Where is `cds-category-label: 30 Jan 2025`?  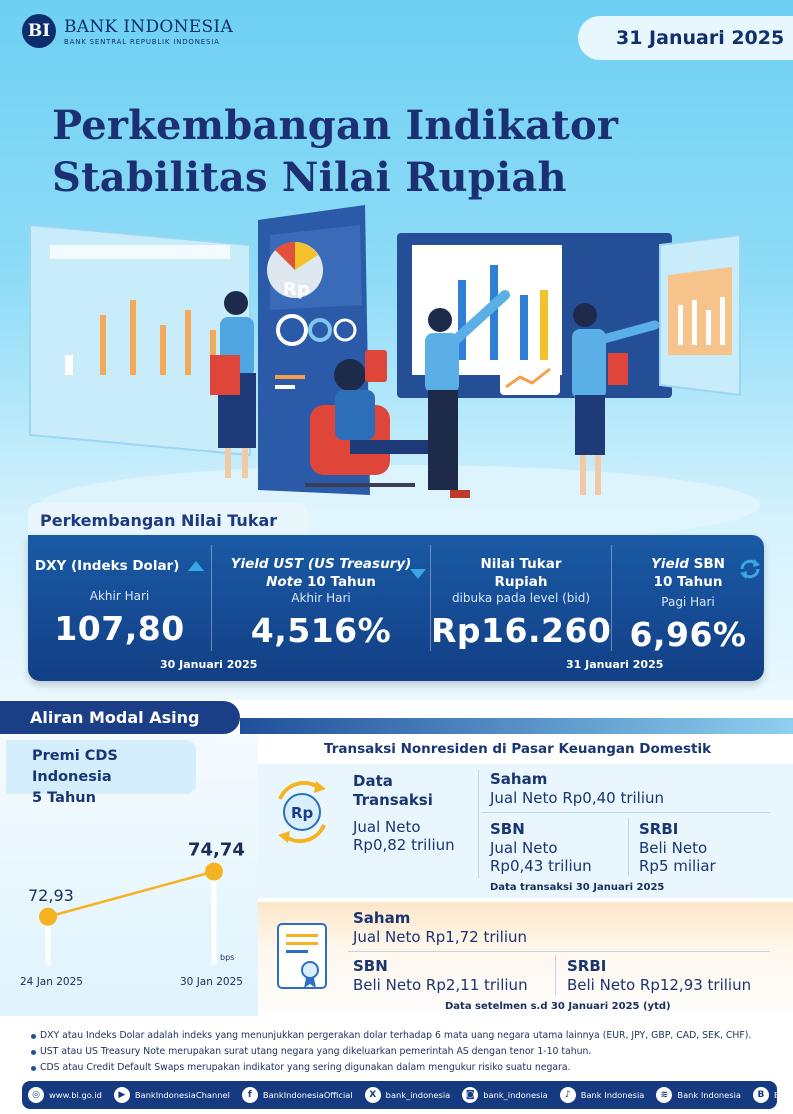
cds-category-label: 30 Jan 2025 is located at coordinates (211, 982).